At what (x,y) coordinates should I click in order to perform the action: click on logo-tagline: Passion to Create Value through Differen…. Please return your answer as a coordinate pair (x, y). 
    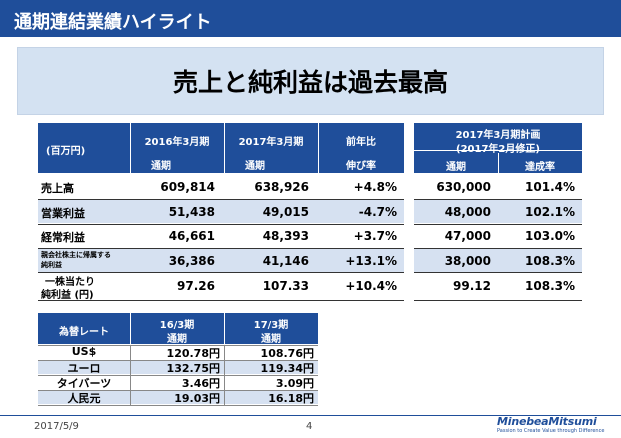
    Looking at the image, I should click on (551, 431).